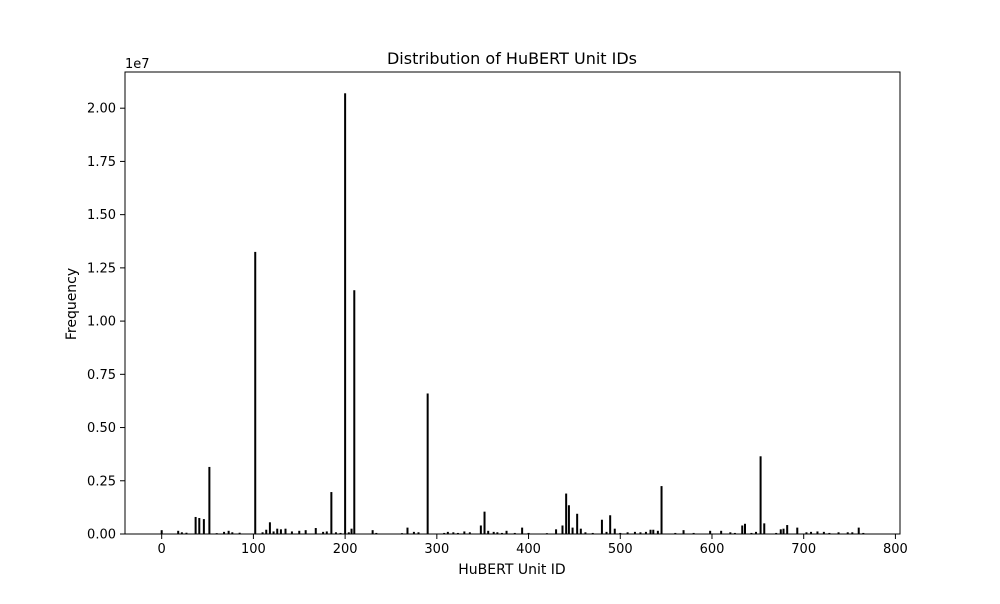 The height and width of the screenshot is (604, 1000). Describe the element at coordinates (253, 549) in the screenshot. I see `x-tick-label: 100` at that location.